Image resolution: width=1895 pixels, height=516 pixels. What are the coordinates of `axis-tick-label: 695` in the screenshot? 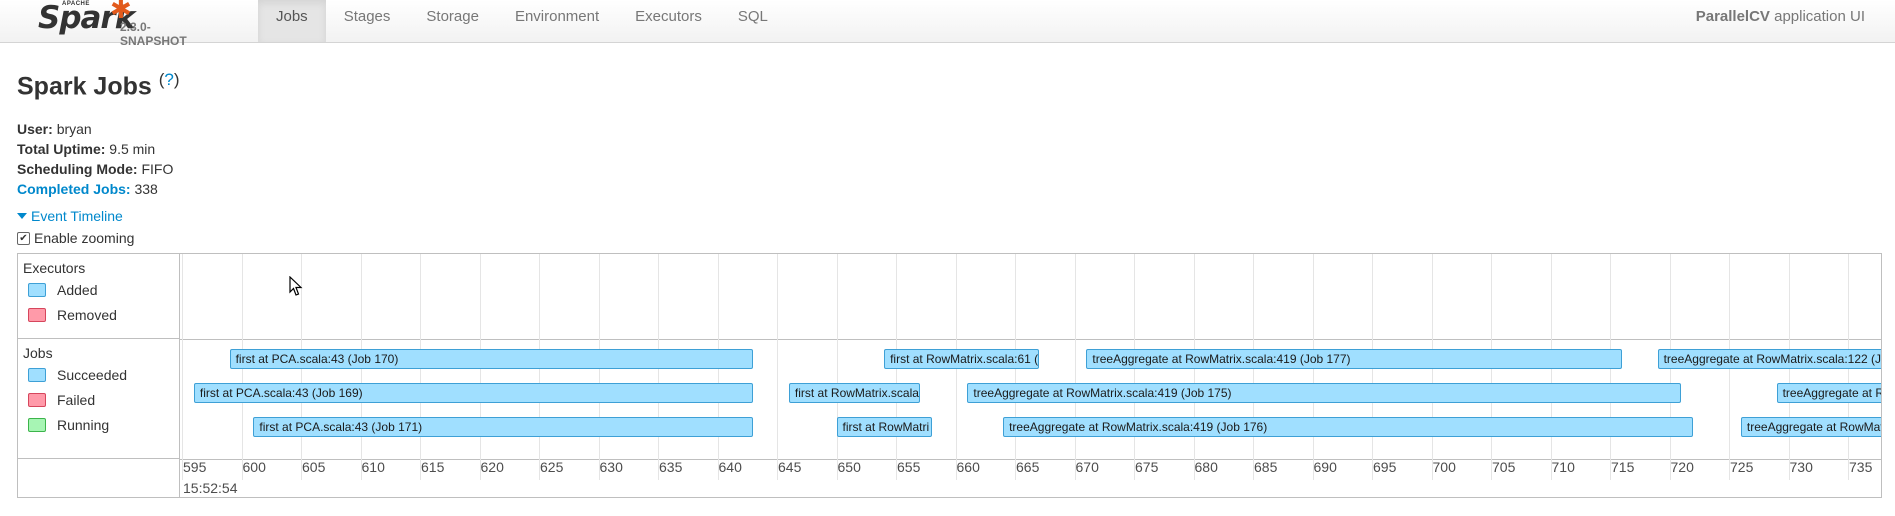 It's located at (1385, 467).